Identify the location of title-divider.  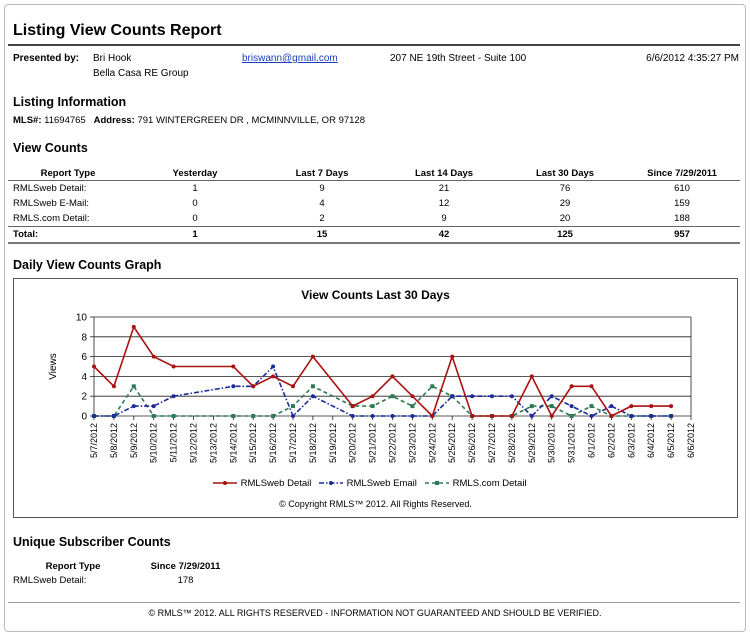
(374, 45).